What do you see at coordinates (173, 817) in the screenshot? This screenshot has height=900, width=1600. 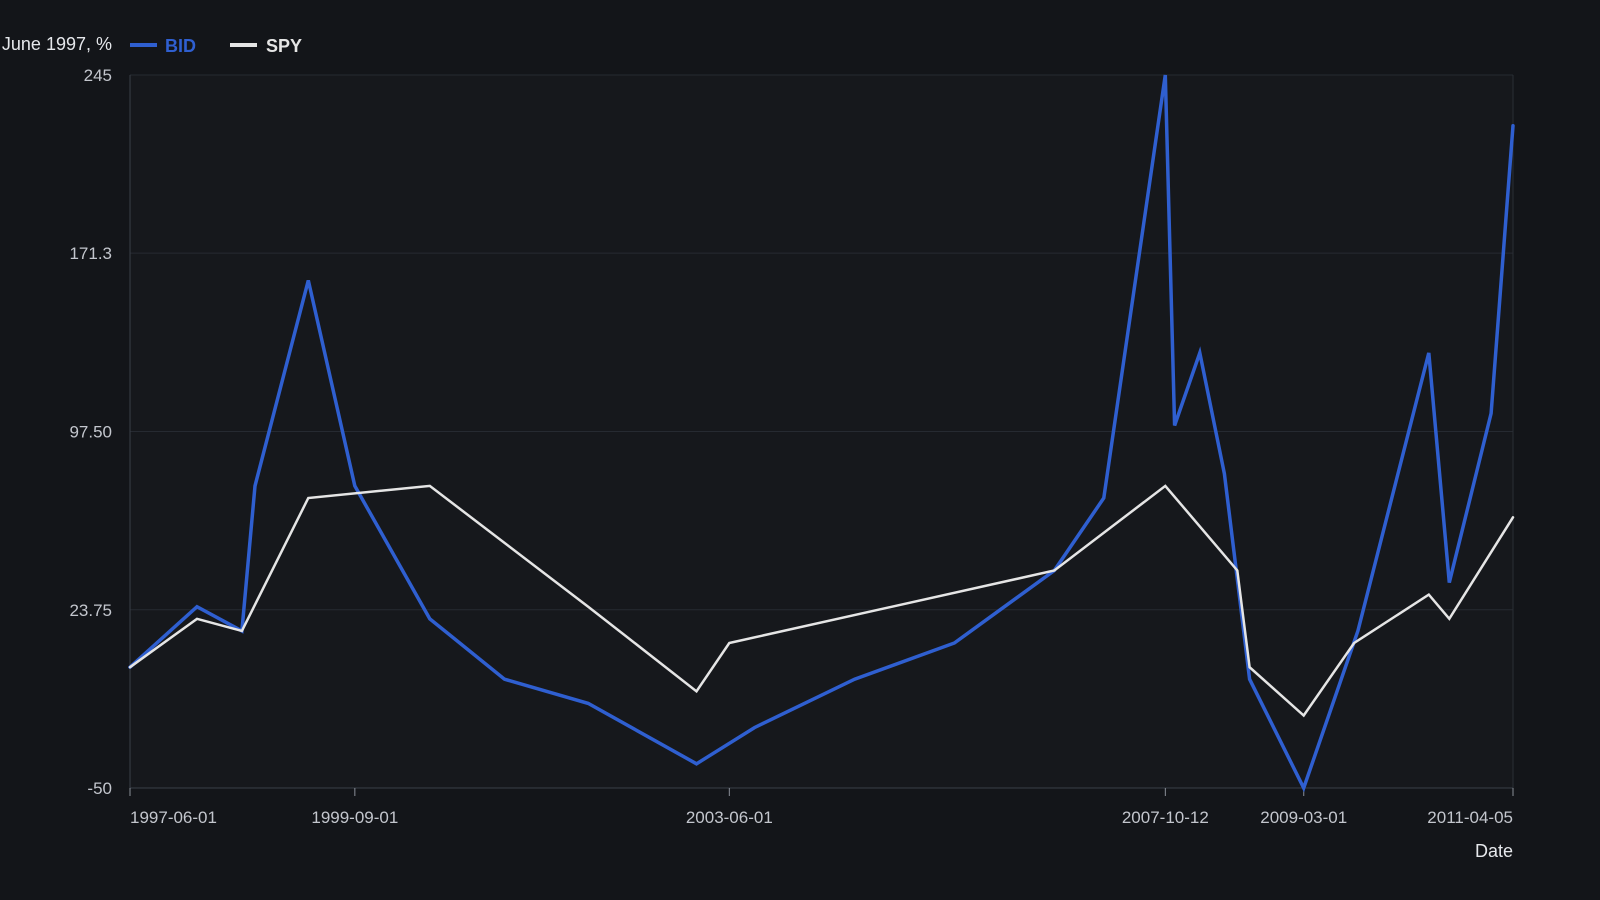 I see `x-tick-label: 1997-06-01` at bounding box center [173, 817].